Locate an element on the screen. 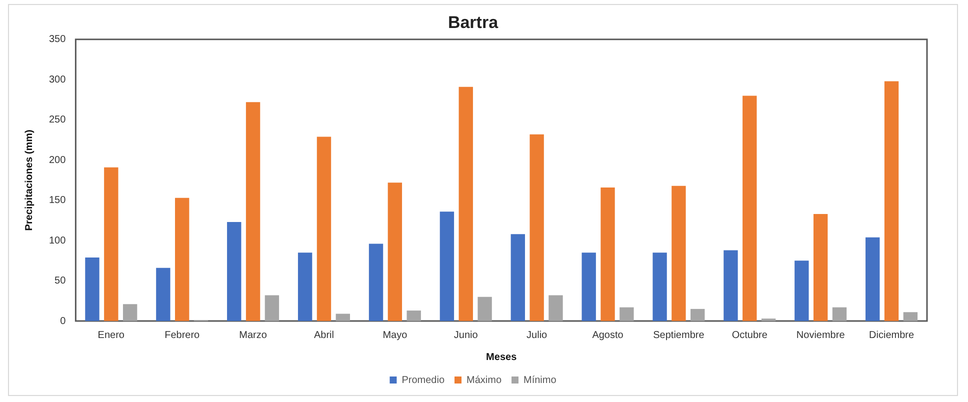 The width and height of the screenshot is (968, 402). x-tick-label: Julio is located at coordinates (537, 335).